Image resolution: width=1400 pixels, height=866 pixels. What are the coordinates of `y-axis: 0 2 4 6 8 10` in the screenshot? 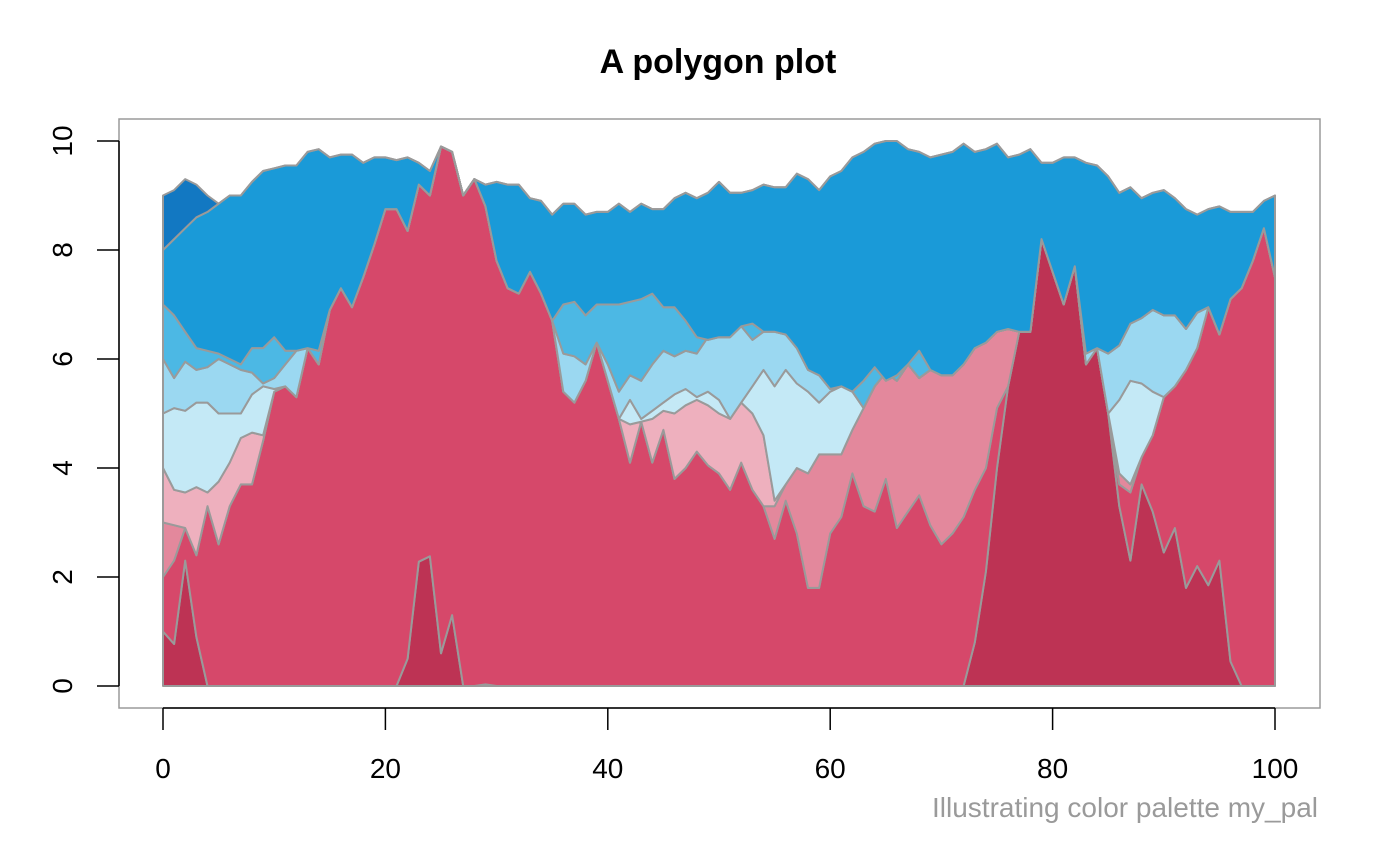 It's located at (83, 409).